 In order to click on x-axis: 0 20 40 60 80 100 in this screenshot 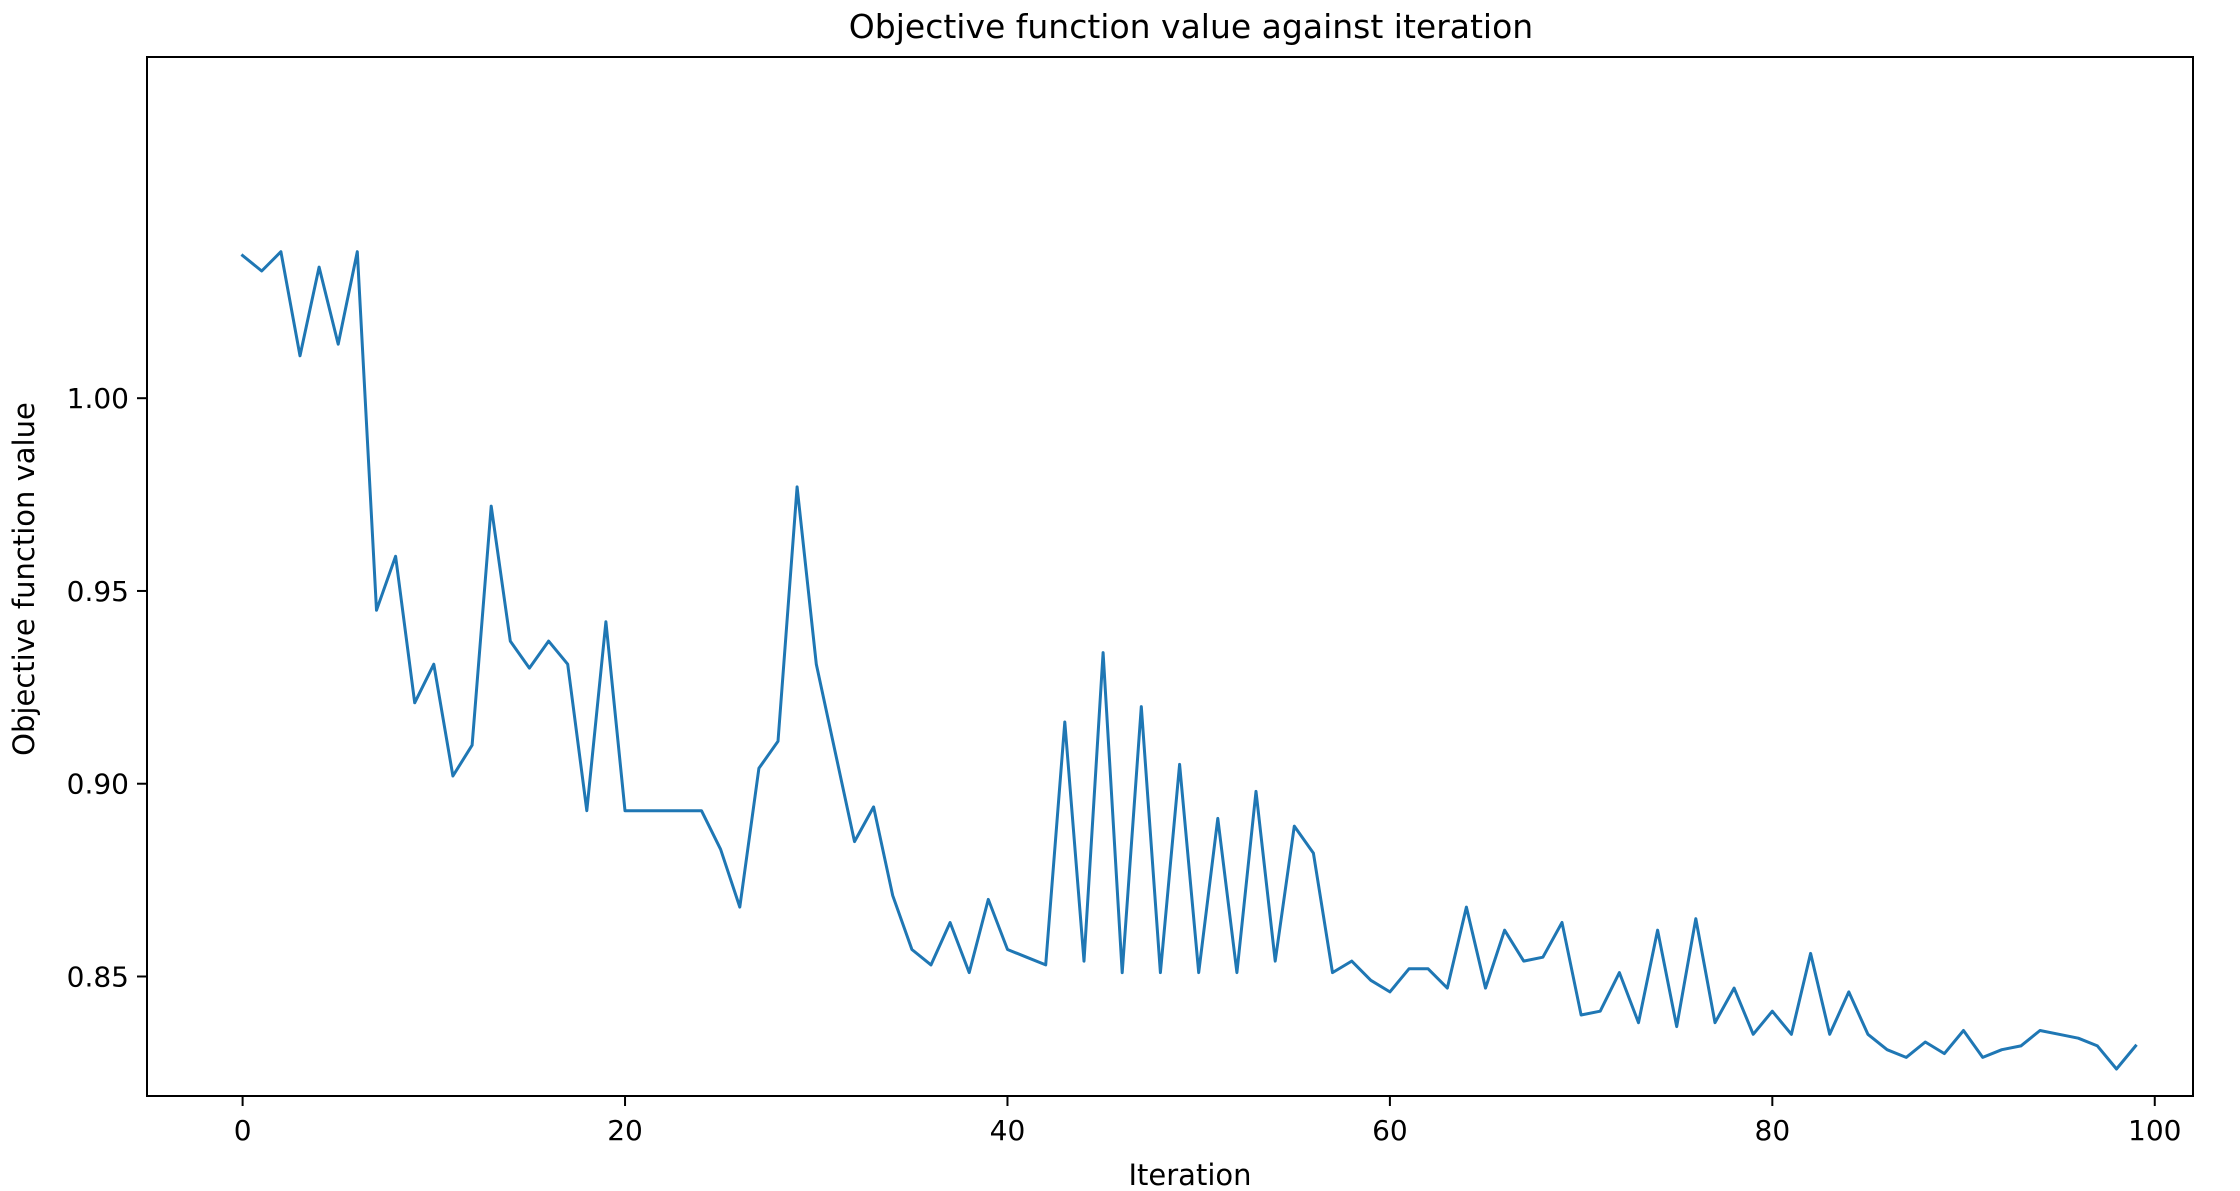, I will do `click(1207, 1121)`.